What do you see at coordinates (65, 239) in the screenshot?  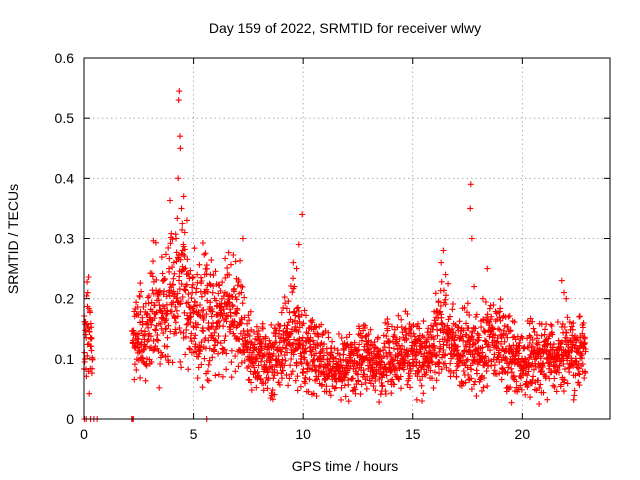 I see `y-tick-label: 0.3` at bounding box center [65, 239].